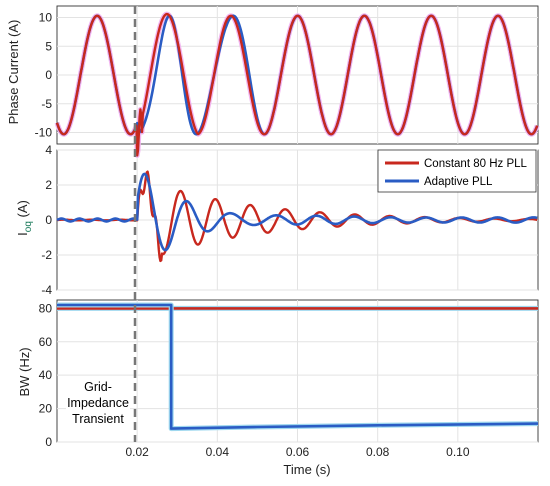 The height and width of the screenshot is (486, 550). What do you see at coordinates (458, 182) in the screenshot?
I see `legend-label-adaptive: Adaptive PLL` at bounding box center [458, 182].